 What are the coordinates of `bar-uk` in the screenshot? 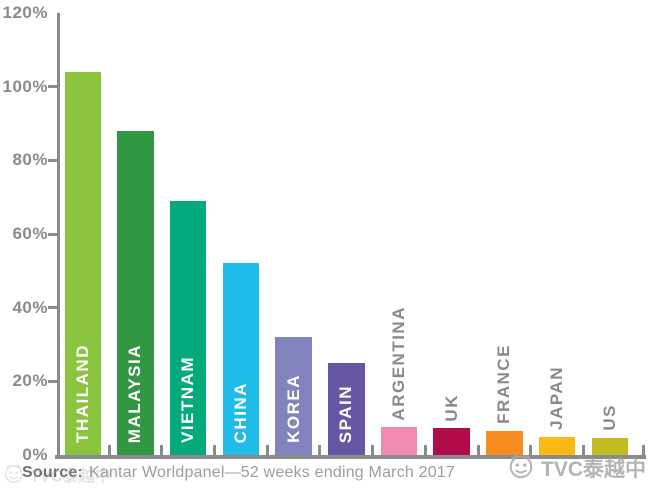 It's located at (451, 441).